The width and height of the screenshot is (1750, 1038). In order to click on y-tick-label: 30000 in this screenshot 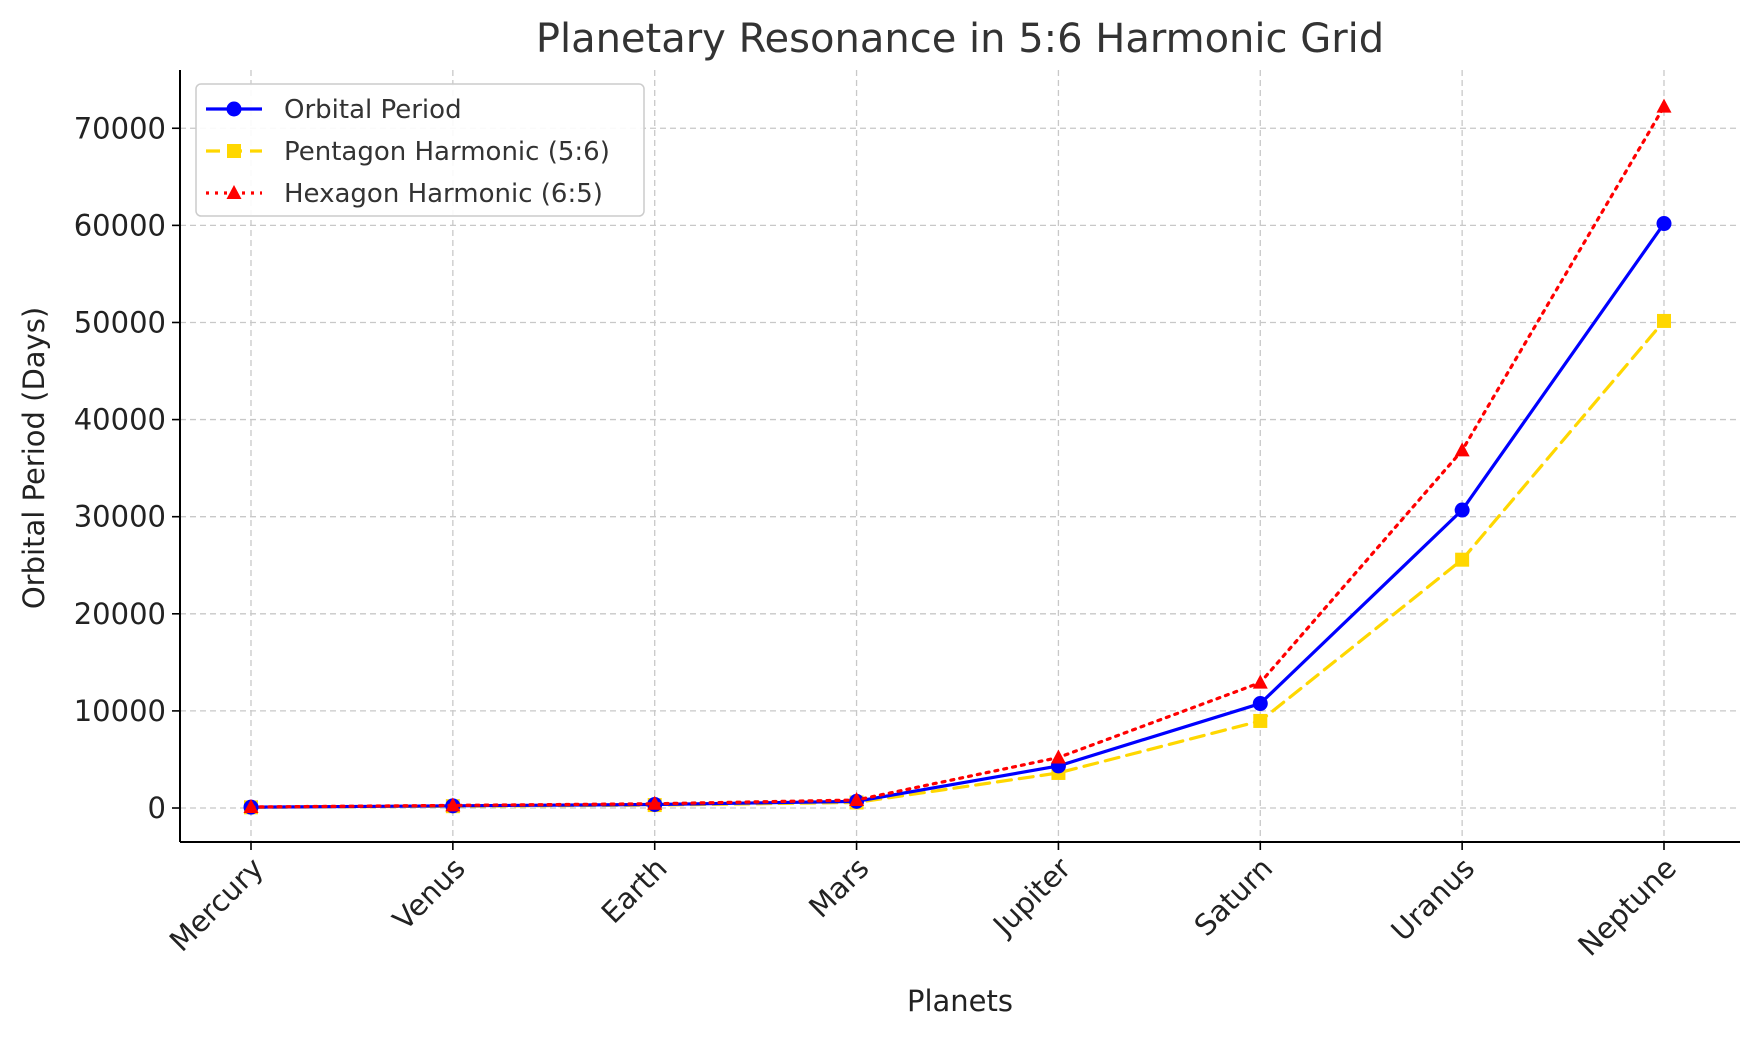, I will do `click(120, 517)`.